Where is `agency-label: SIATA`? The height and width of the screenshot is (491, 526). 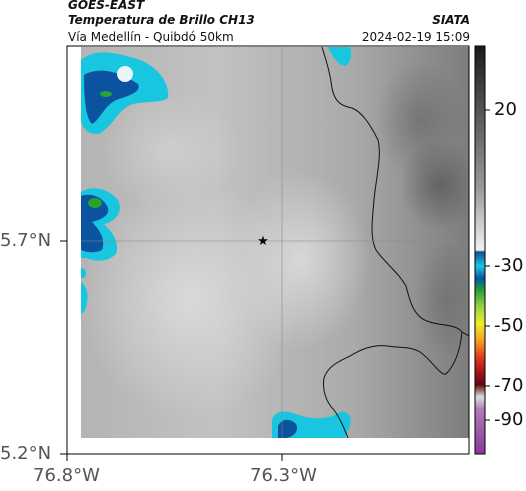 agency-label: SIATA is located at coordinates (451, 20).